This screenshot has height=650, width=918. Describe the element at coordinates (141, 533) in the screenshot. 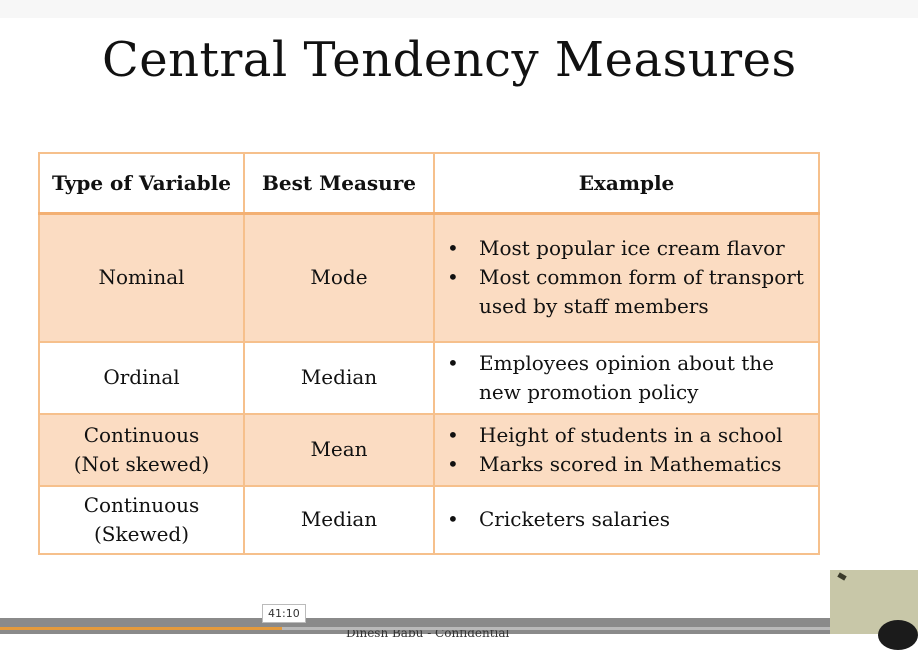

I see `type-sublabel: (Skewed)` at that location.